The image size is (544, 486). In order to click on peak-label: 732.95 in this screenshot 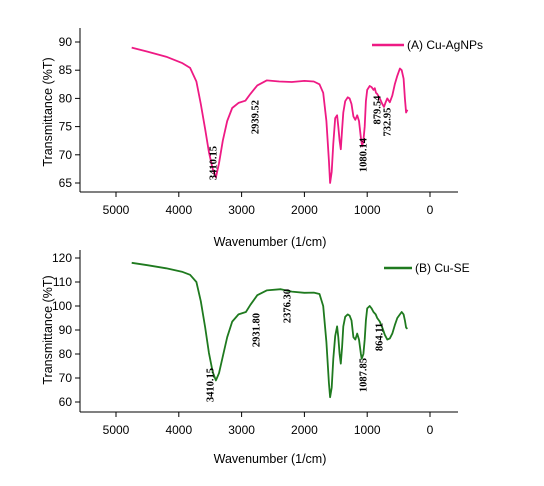, I will do `click(387, 122)`.